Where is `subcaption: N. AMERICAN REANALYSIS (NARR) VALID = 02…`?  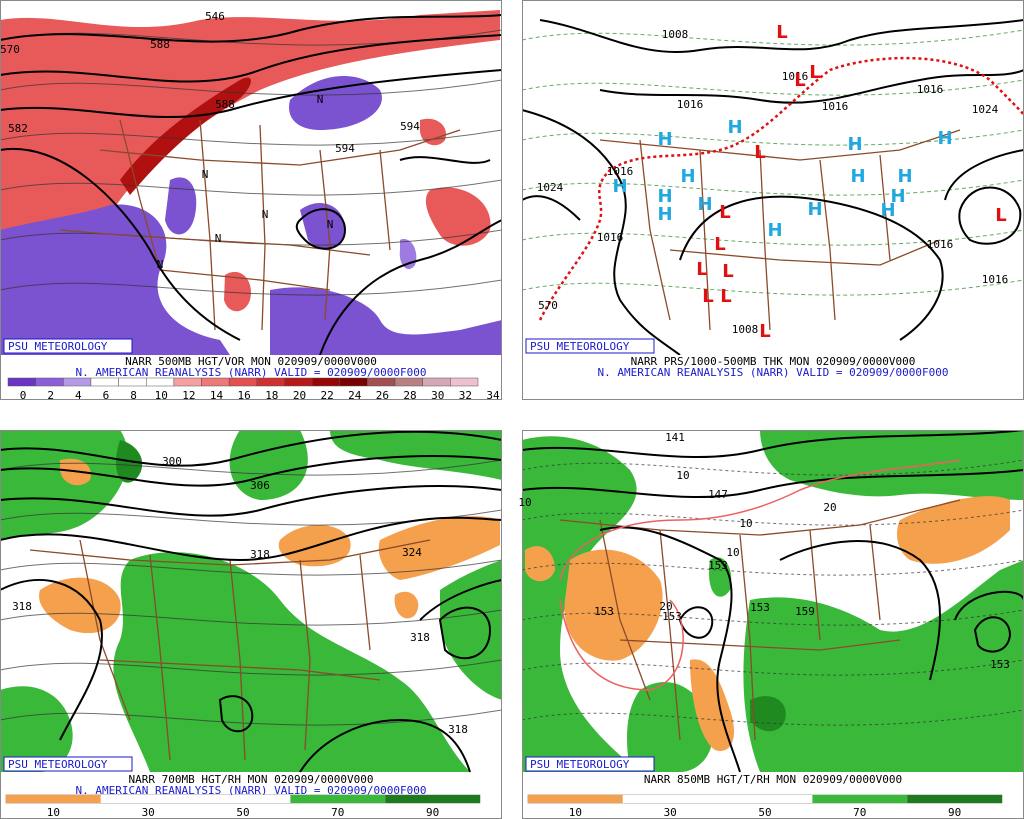 subcaption: N. AMERICAN REANALYSIS (NARR) VALID = 02… is located at coordinates (251, 372).